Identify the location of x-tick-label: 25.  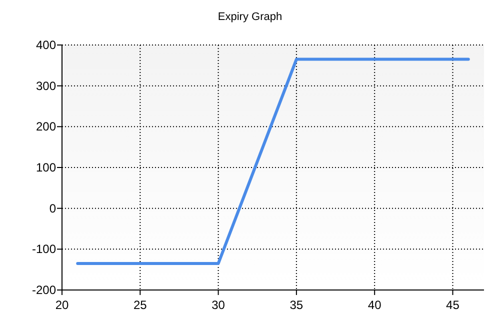
(140, 305).